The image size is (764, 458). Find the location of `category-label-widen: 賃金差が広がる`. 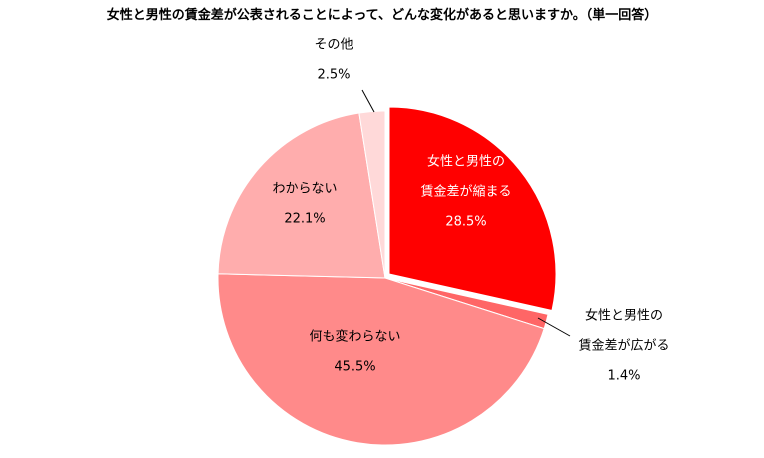

category-label-widen: 賃金差が広がる is located at coordinates (623, 346).